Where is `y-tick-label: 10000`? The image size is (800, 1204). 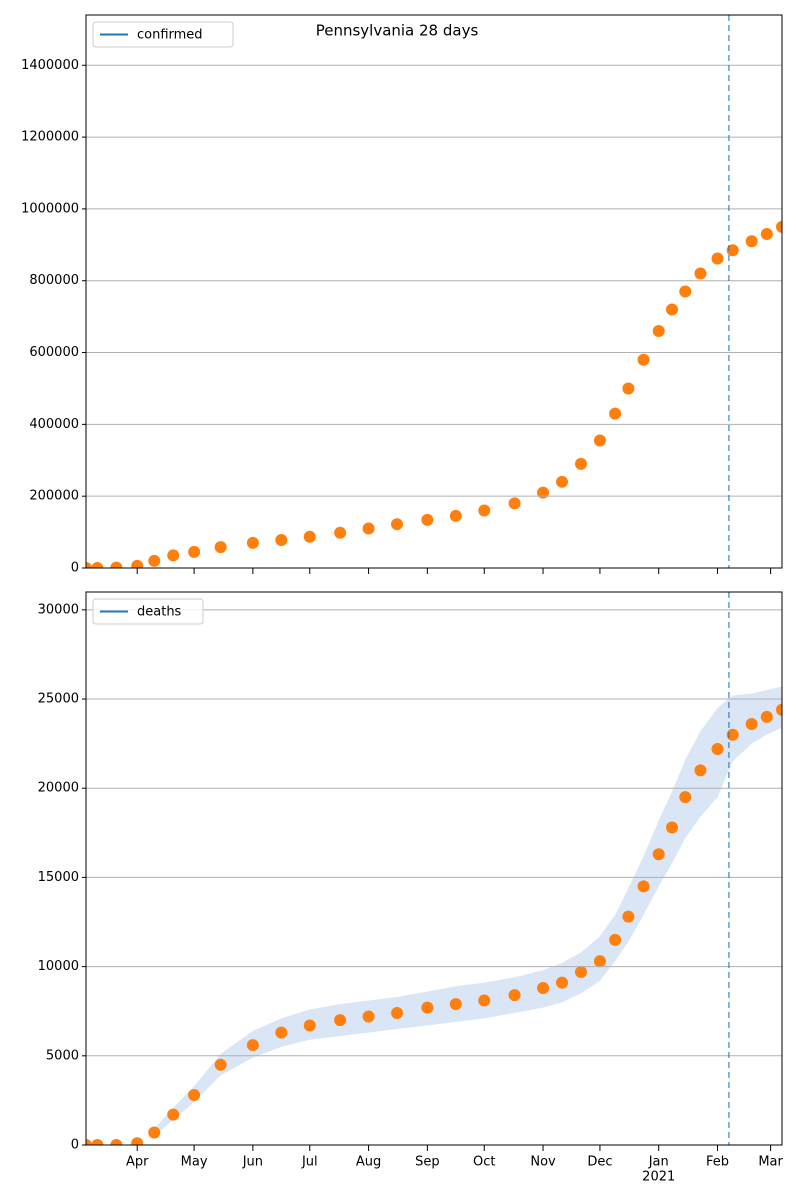
y-tick-label: 10000 is located at coordinates (58, 966).